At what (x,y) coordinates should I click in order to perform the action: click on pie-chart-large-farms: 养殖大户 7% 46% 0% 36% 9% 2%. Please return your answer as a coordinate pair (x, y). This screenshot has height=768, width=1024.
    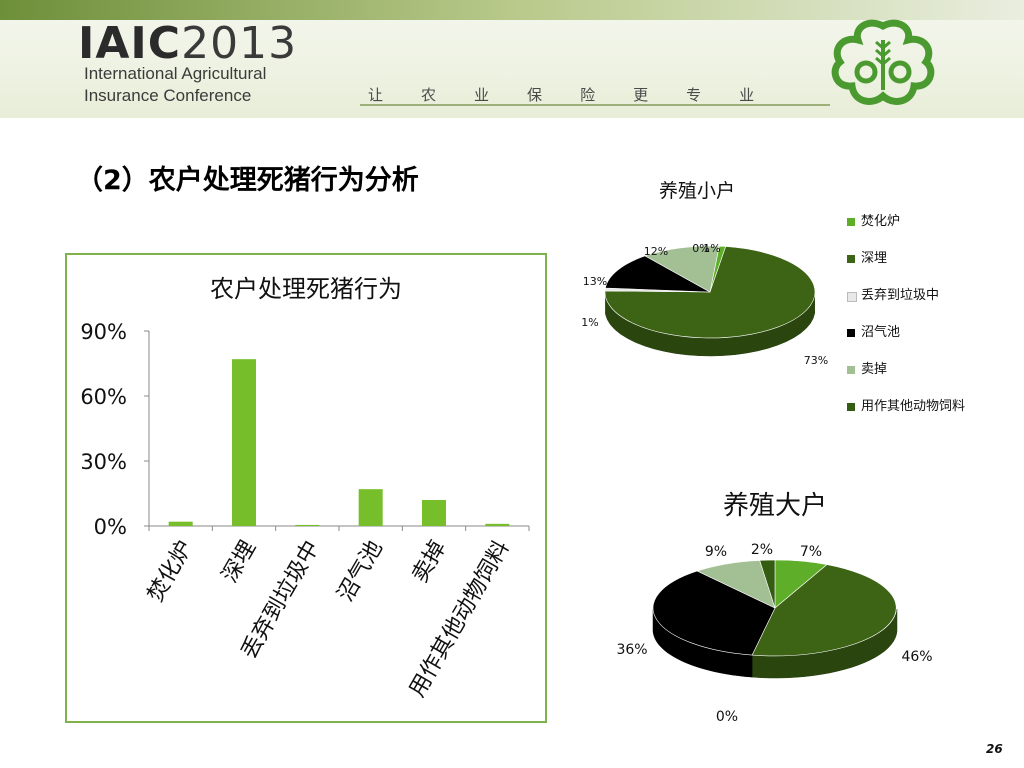
    Looking at the image, I should click on (774, 608).